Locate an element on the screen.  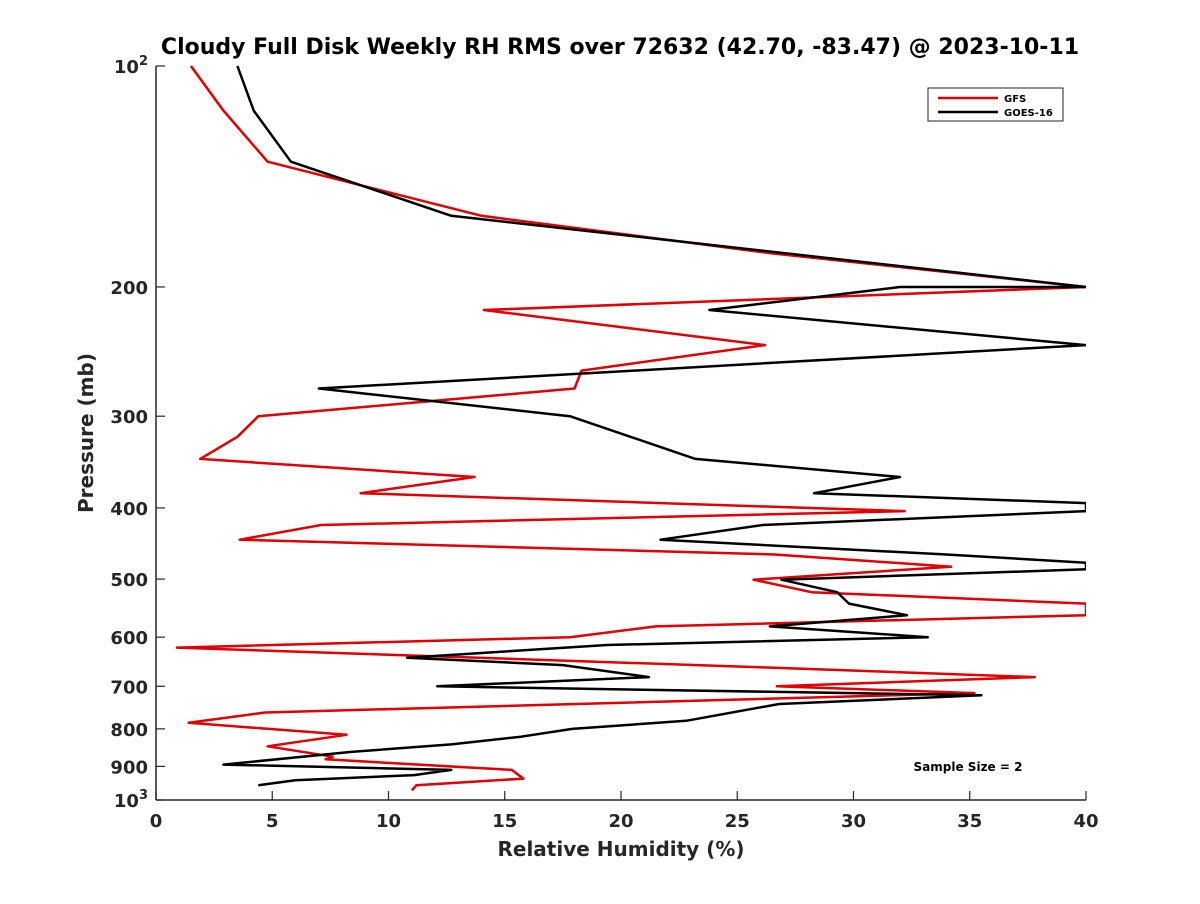
x-tick-label: 15 is located at coordinates (504, 821).